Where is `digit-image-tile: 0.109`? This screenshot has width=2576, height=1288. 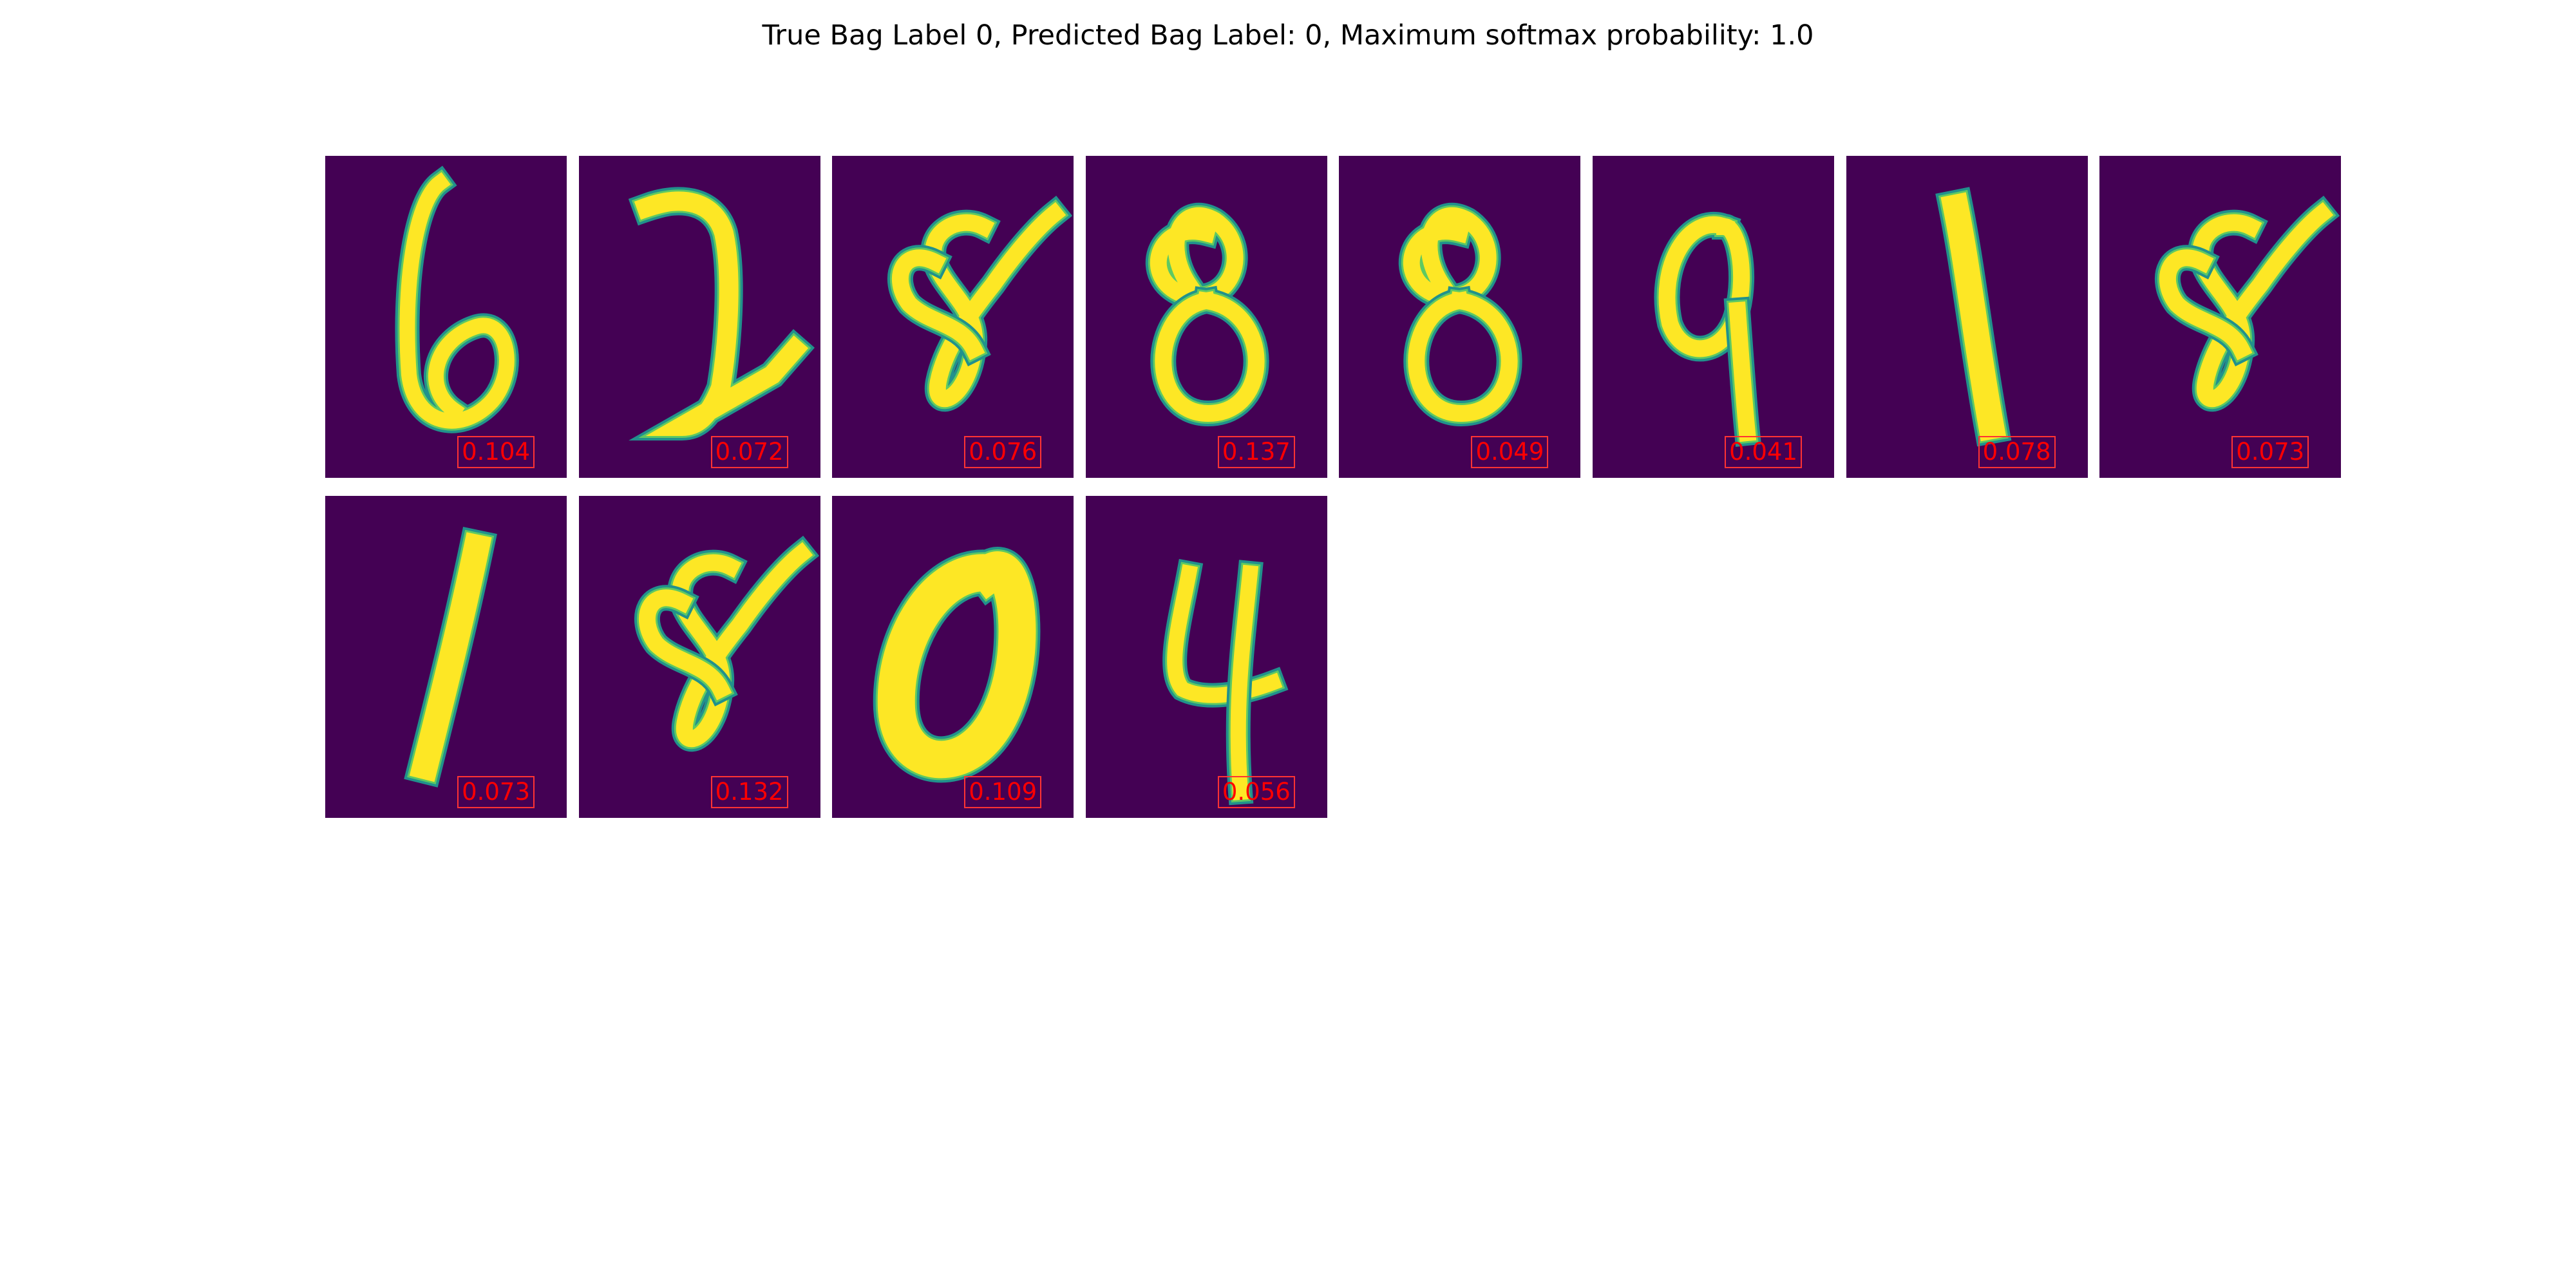
digit-image-tile: 0.109 is located at coordinates (953, 657).